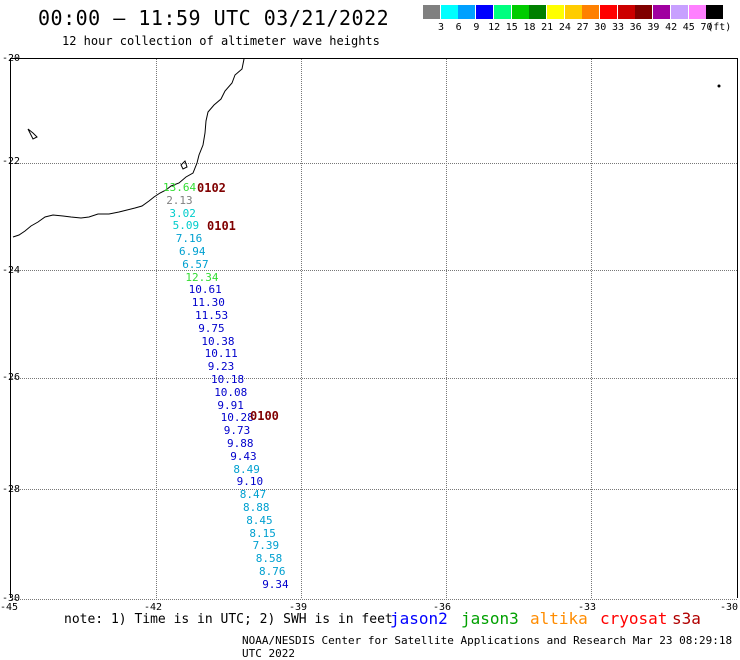  I want to click on colorbar-tick-label: 27, so click(582, 27).